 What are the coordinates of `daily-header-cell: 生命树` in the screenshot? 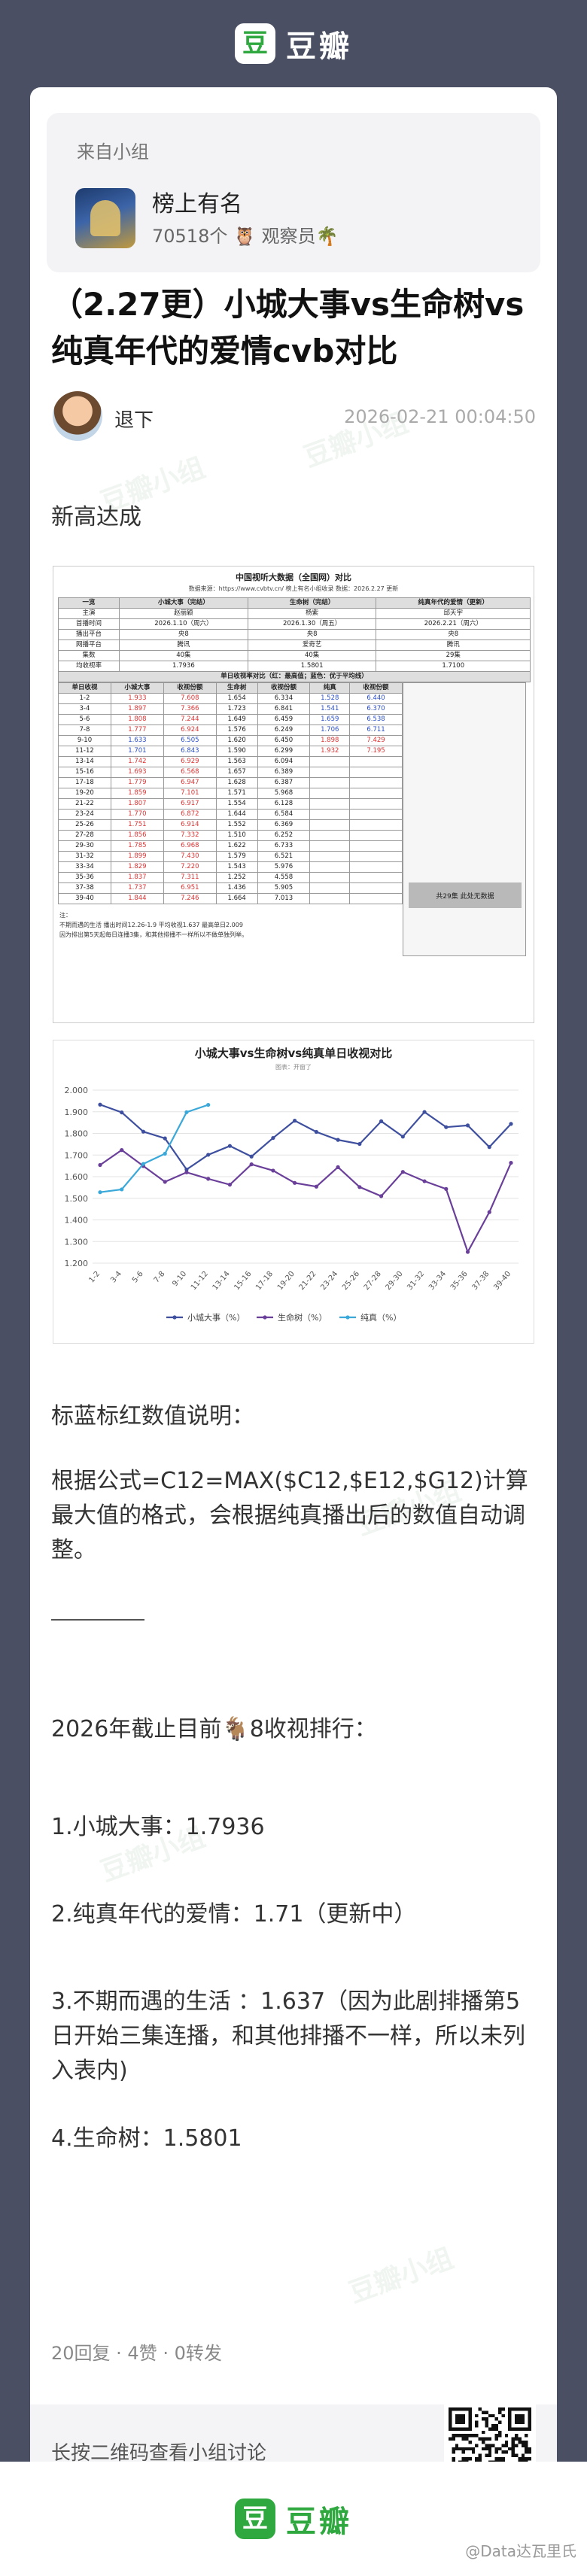 It's located at (236, 688).